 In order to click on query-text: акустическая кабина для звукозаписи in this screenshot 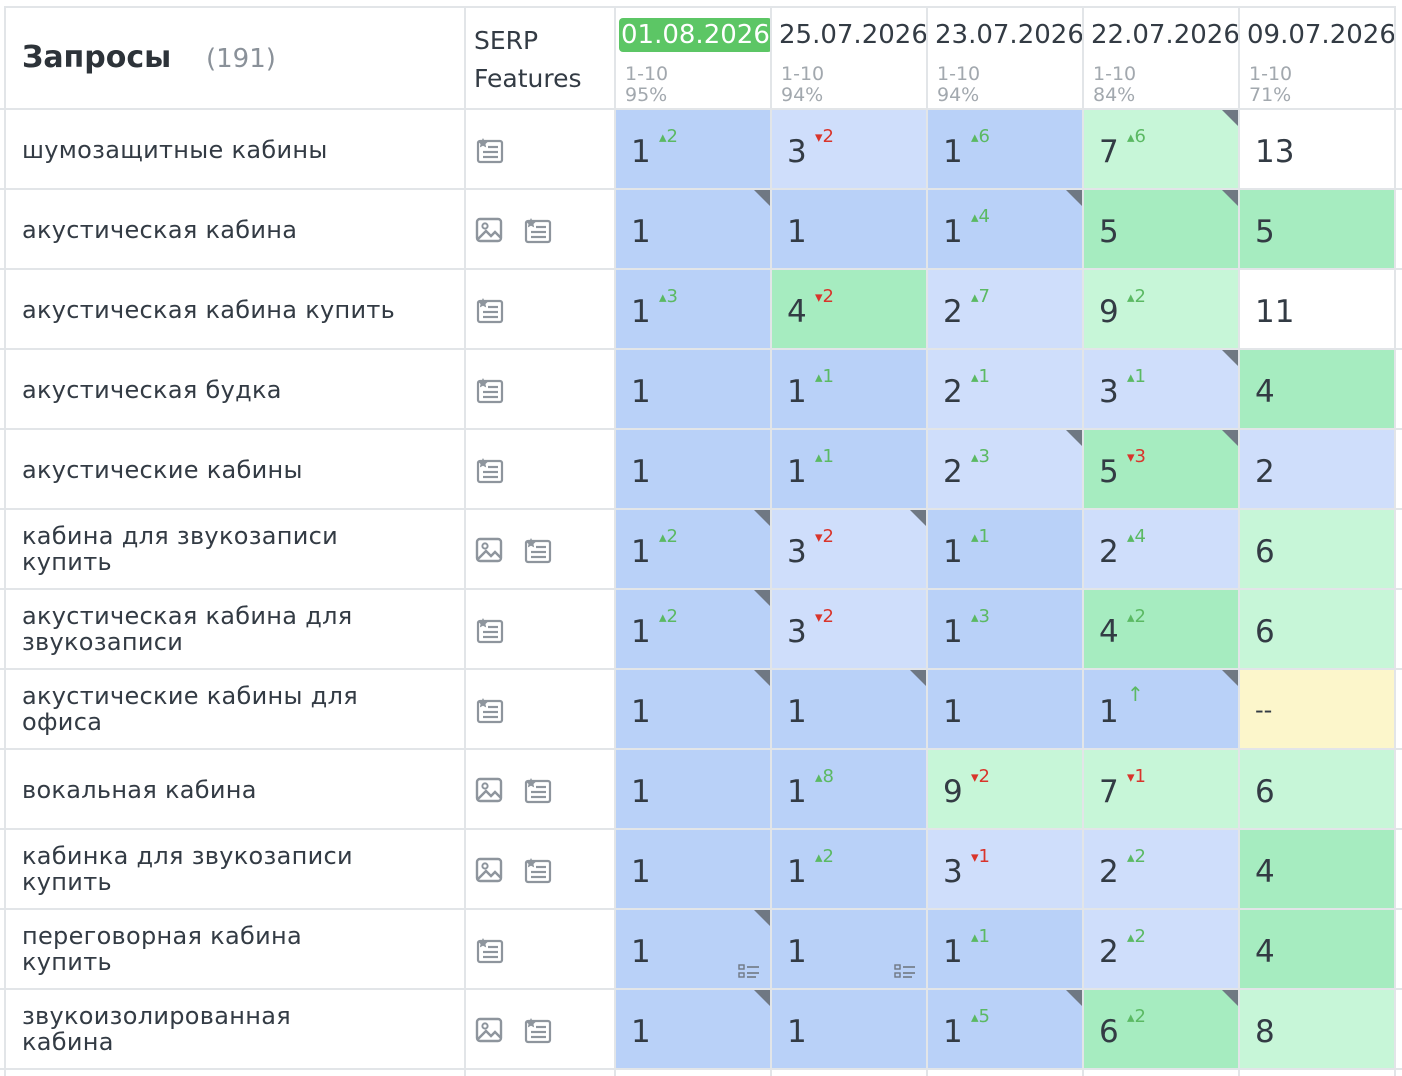, I will do `click(187, 629)`.